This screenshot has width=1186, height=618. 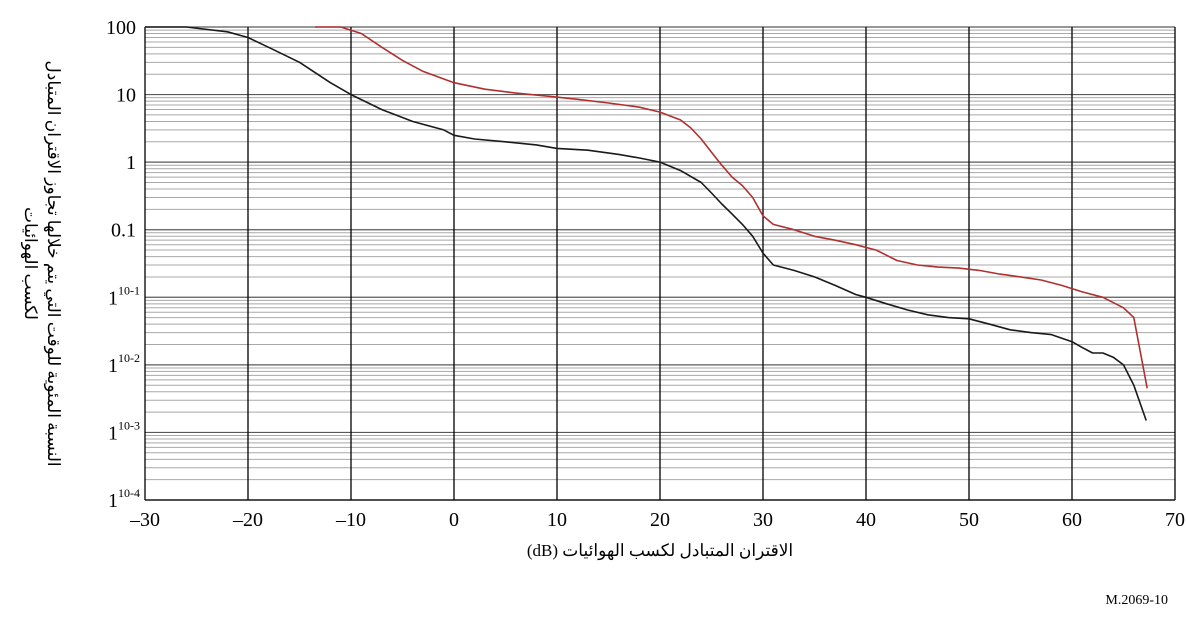 What do you see at coordinates (121, 28) in the screenshot?
I see `y-tick-label: 100` at bounding box center [121, 28].